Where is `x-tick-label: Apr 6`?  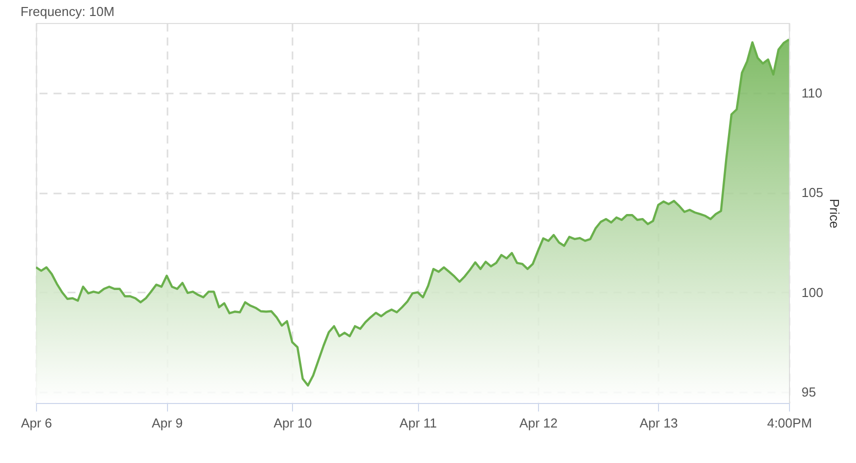
x-tick-label: Apr 6 is located at coordinates (36, 423).